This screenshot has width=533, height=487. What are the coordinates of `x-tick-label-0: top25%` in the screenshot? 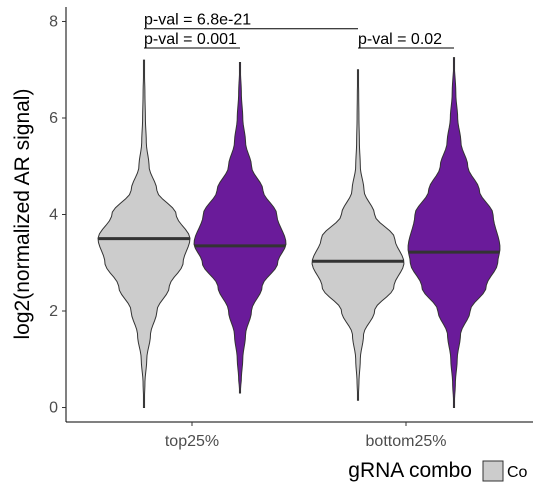 It's located at (192, 441).